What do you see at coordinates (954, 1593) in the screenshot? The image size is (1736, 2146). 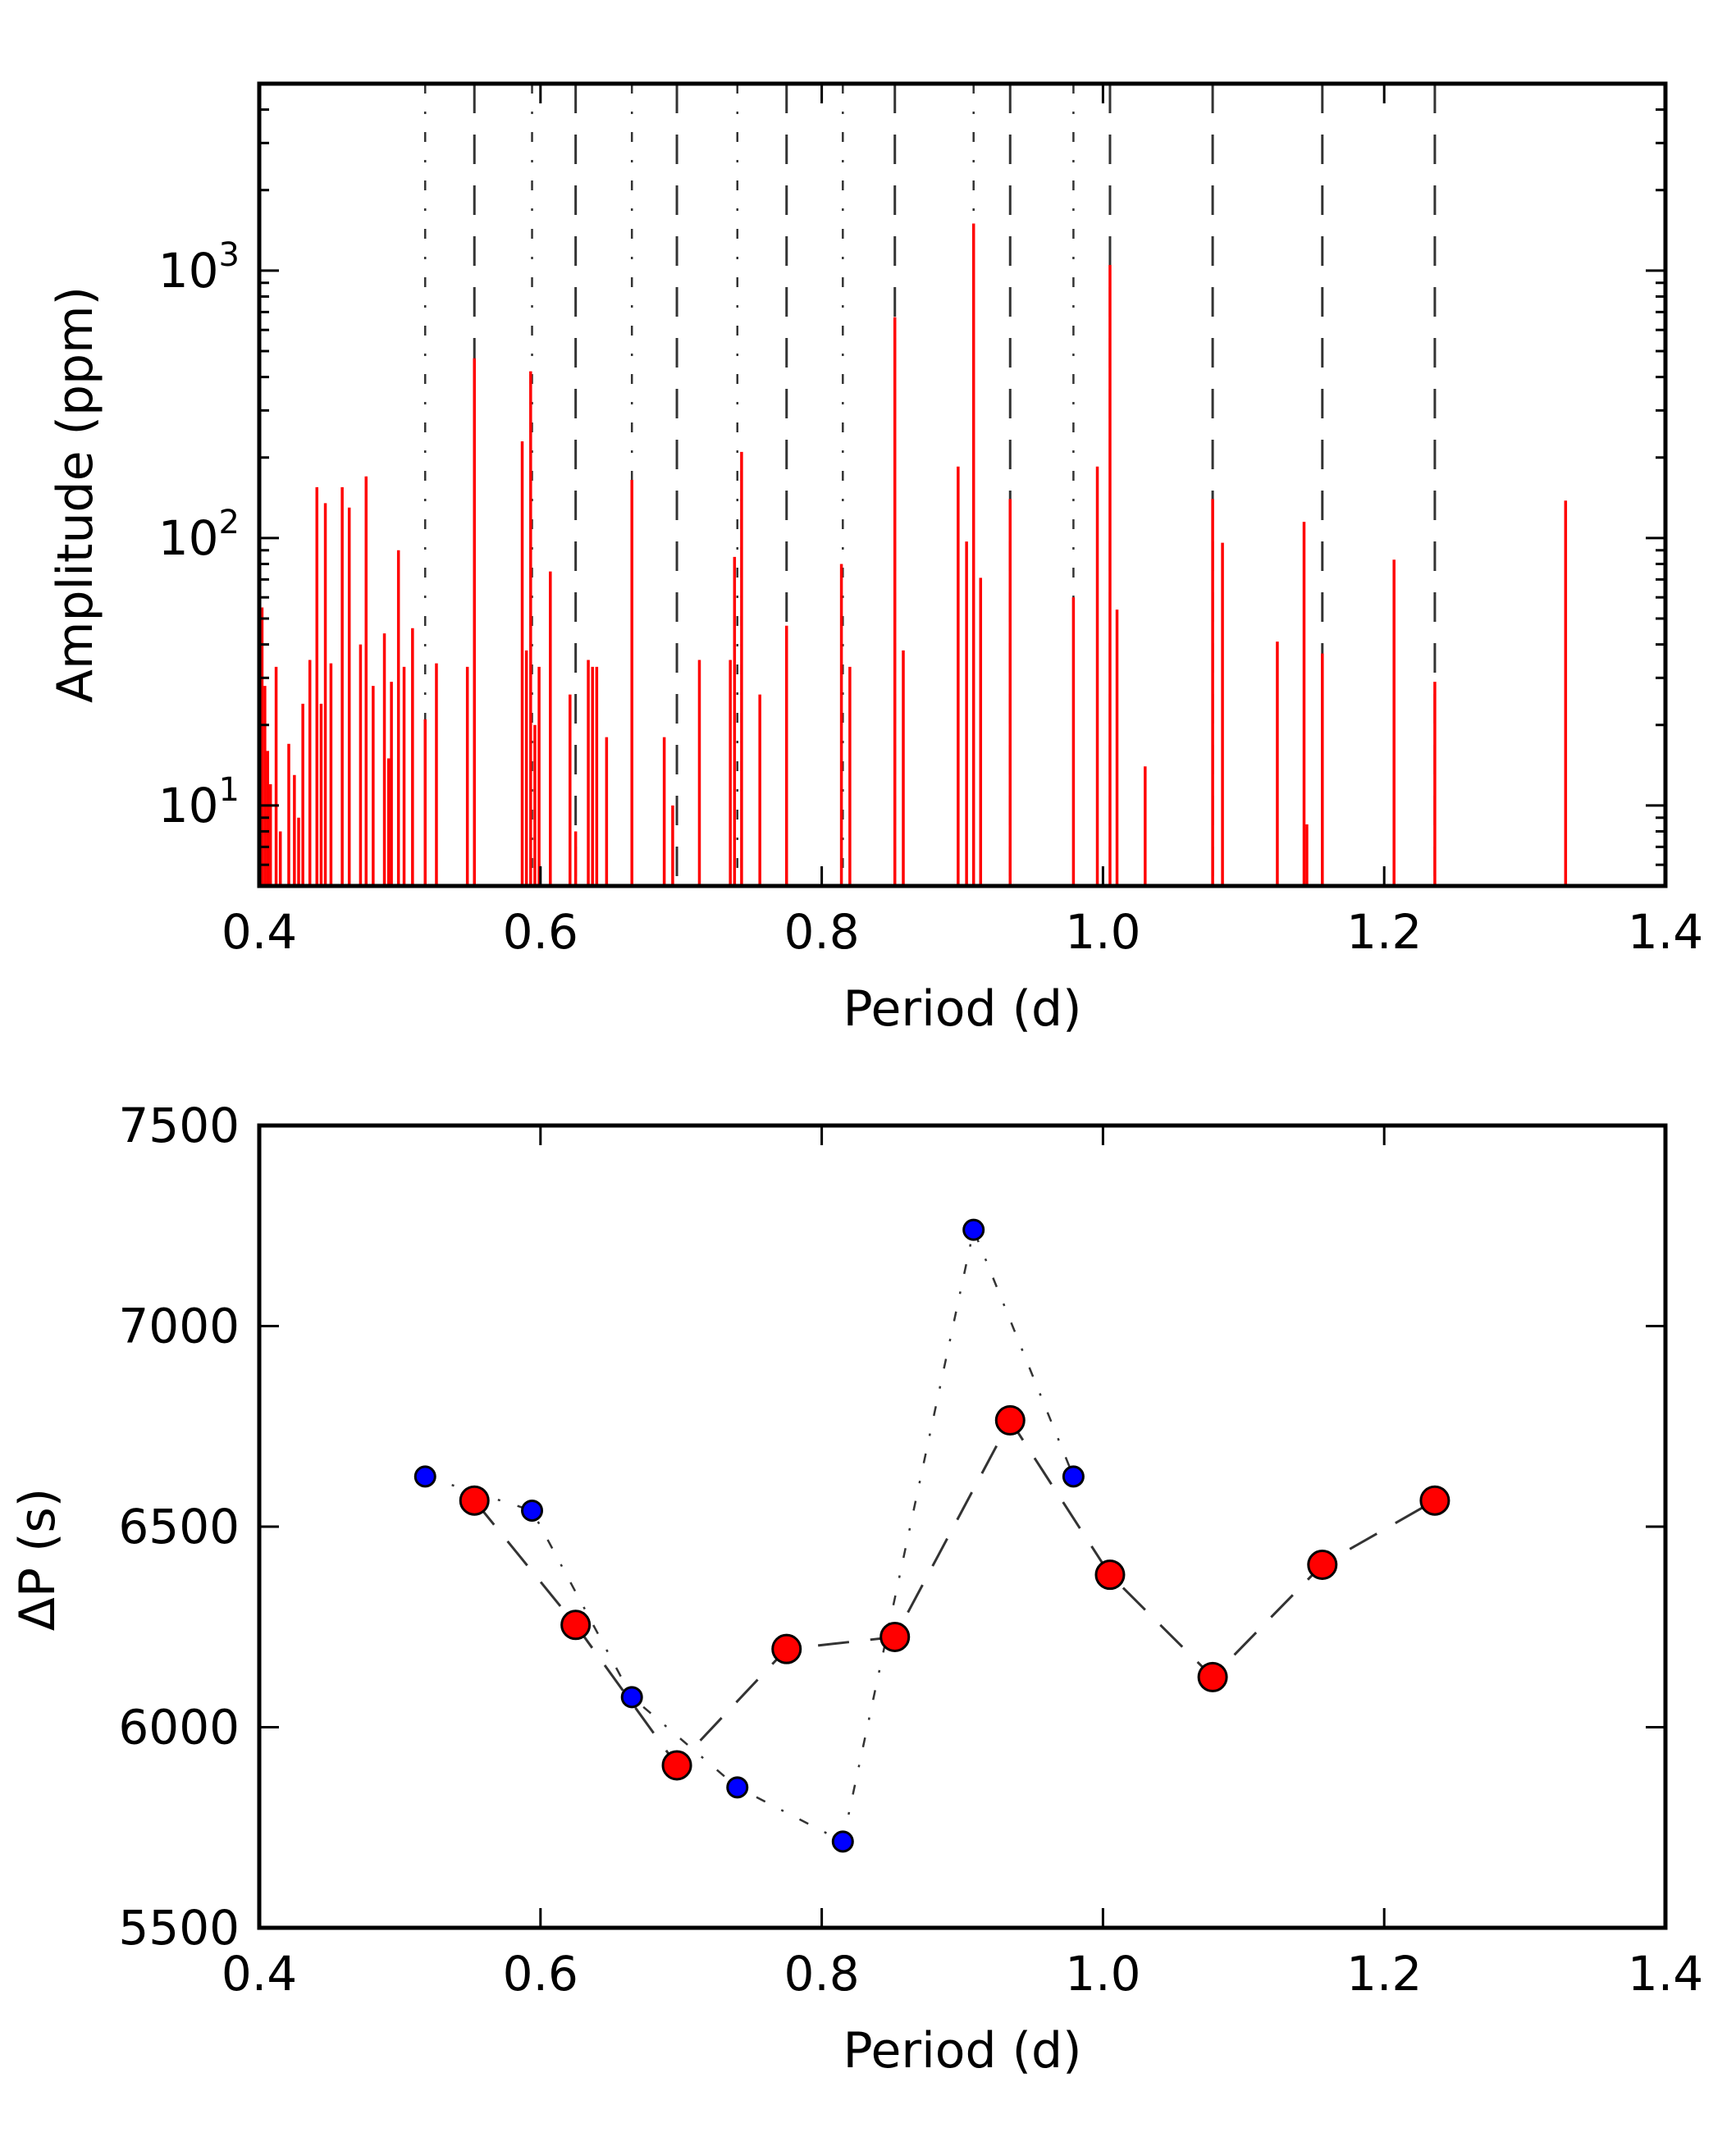 I see `red-series-line` at bounding box center [954, 1593].